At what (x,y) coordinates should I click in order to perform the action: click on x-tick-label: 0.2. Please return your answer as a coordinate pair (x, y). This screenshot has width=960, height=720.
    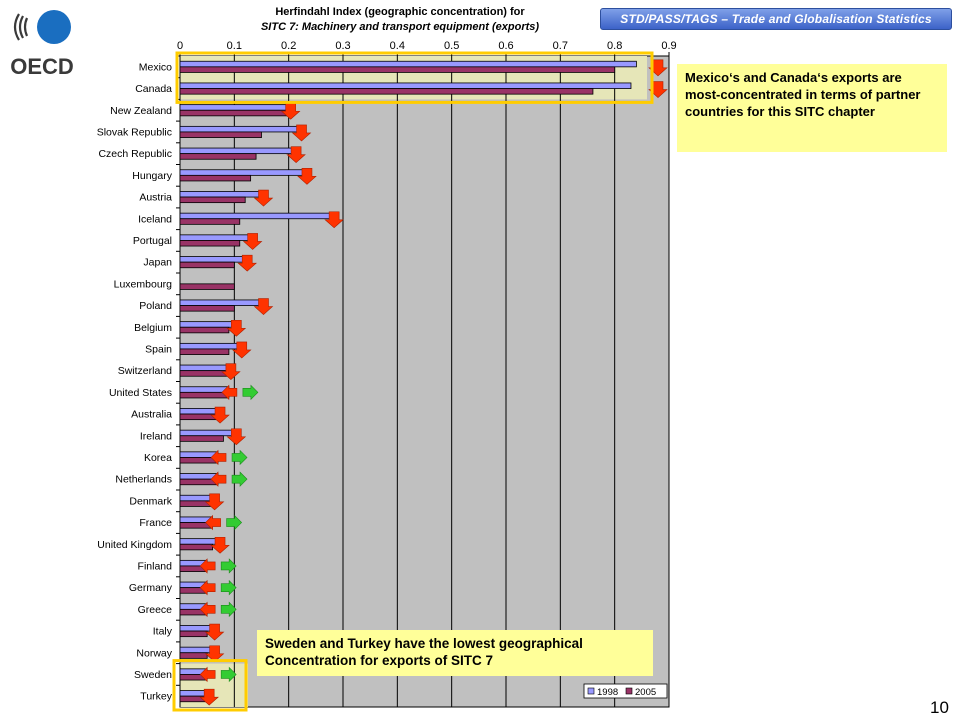
    Looking at the image, I should click on (288, 46).